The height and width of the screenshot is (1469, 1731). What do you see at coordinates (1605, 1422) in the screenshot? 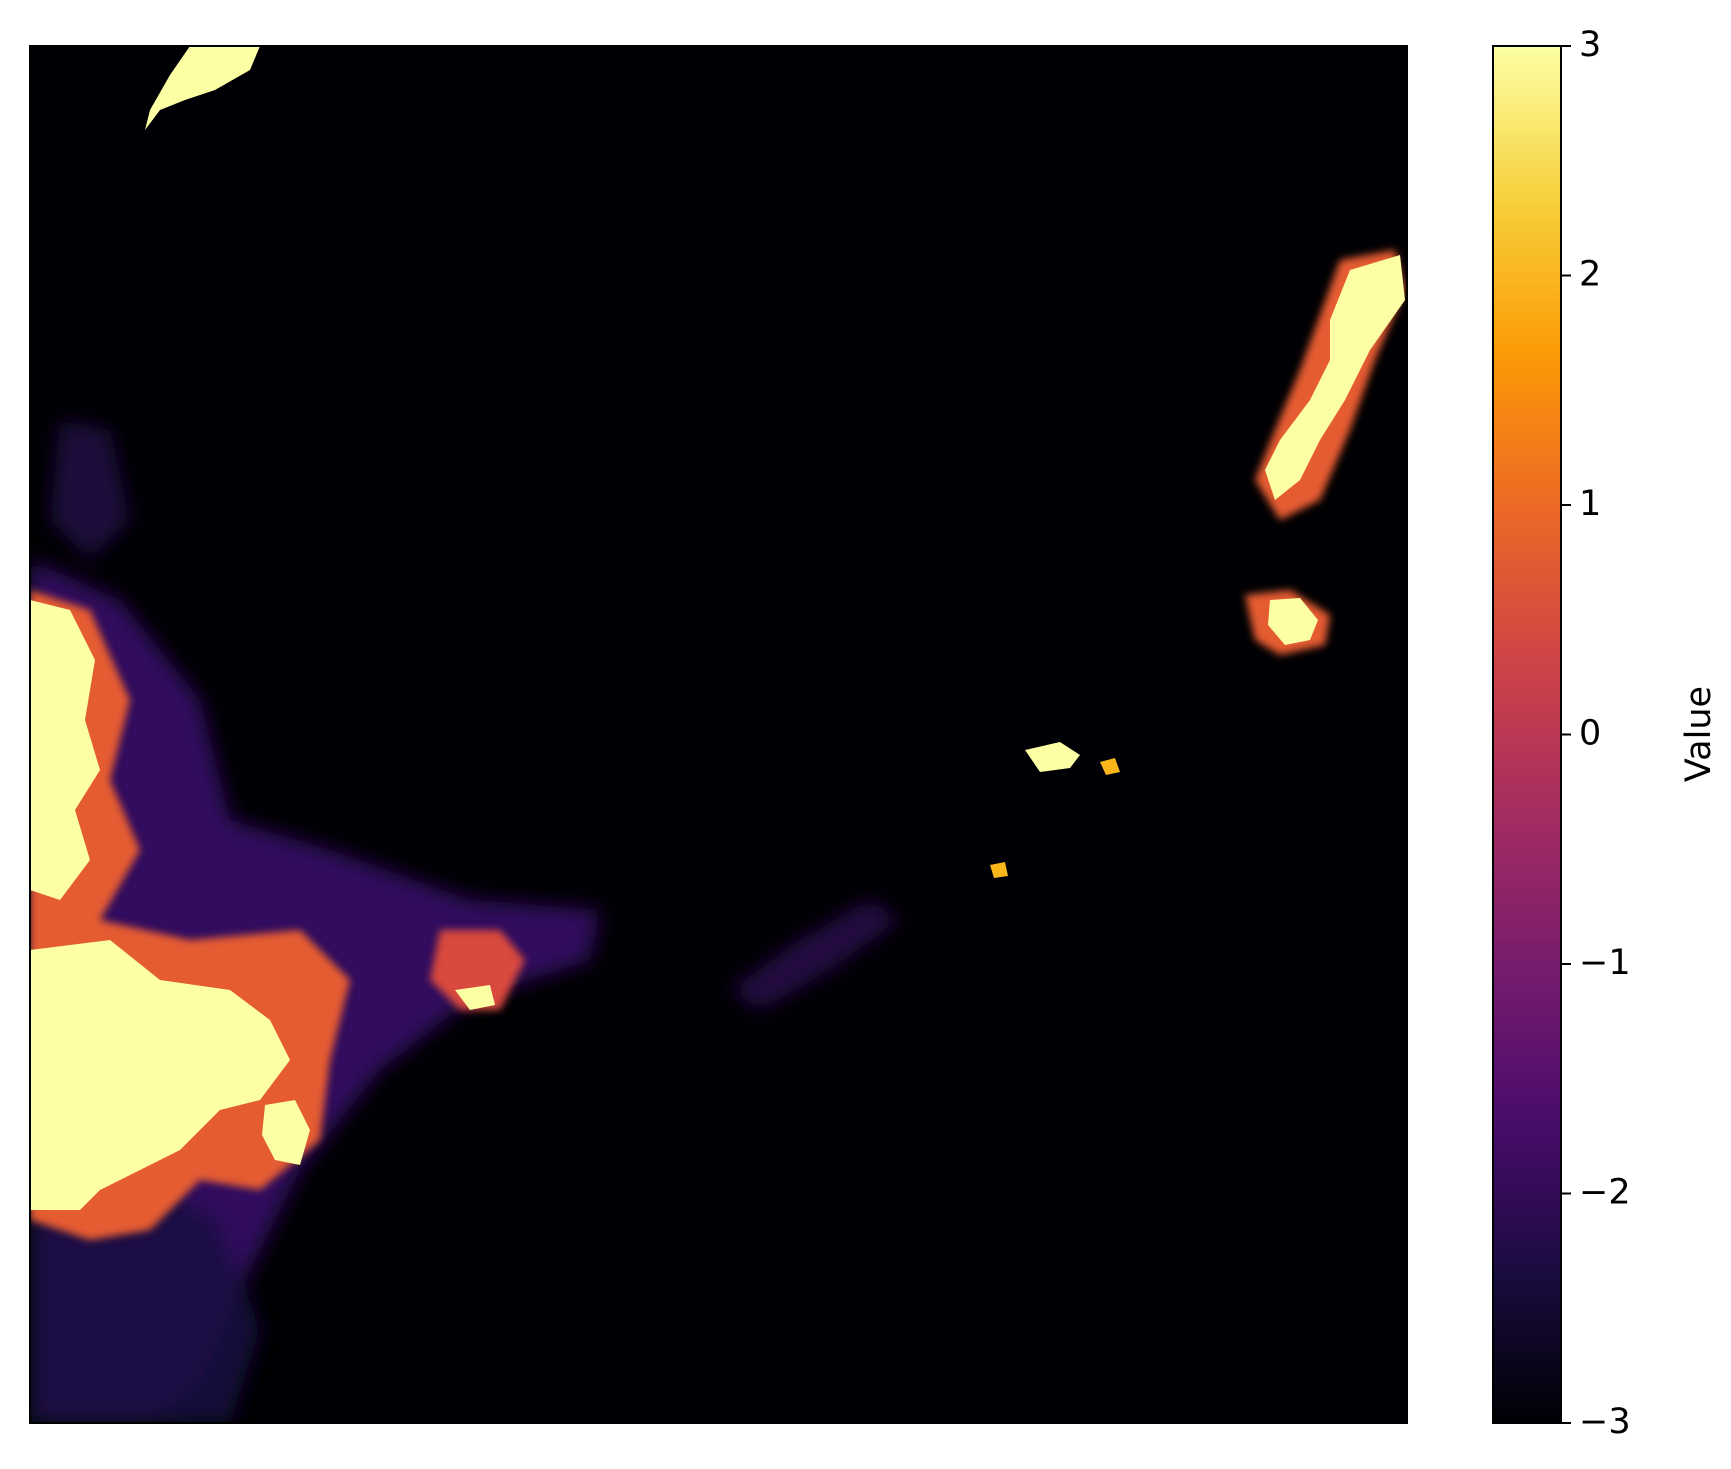
I see `colorbar-tick-label: −3` at bounding box center [1605, 1422].